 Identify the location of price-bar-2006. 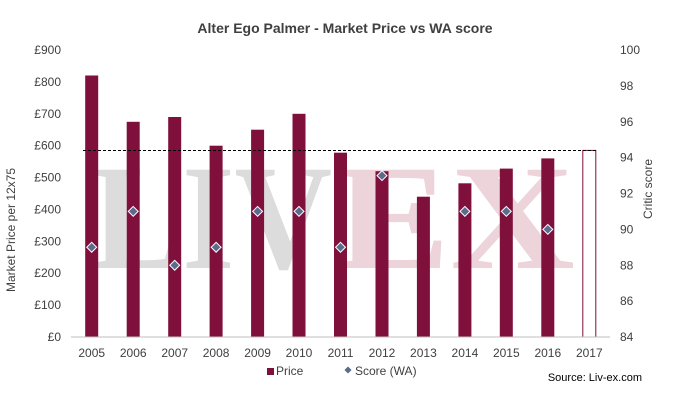
(133, 229).